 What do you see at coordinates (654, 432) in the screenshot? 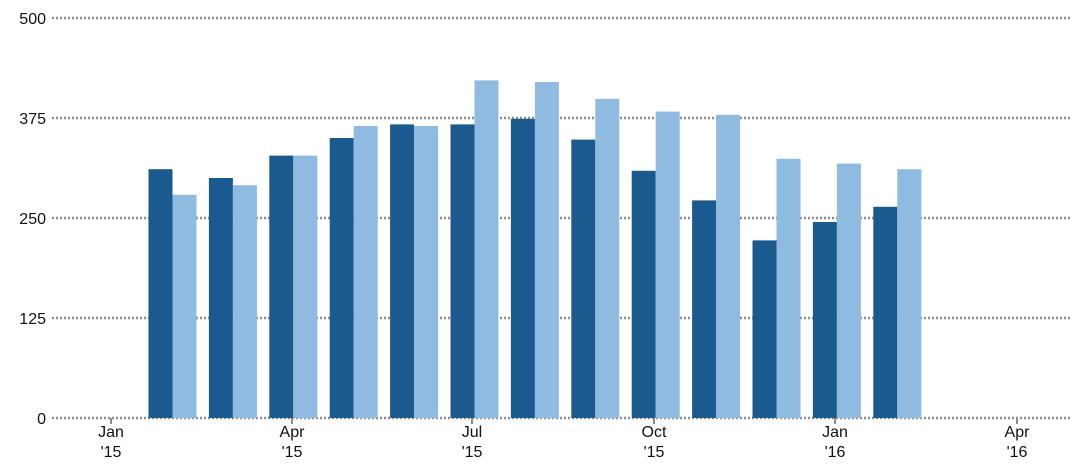
I see `x-tick-label-month: Oct` at bounding box center [654, 432].